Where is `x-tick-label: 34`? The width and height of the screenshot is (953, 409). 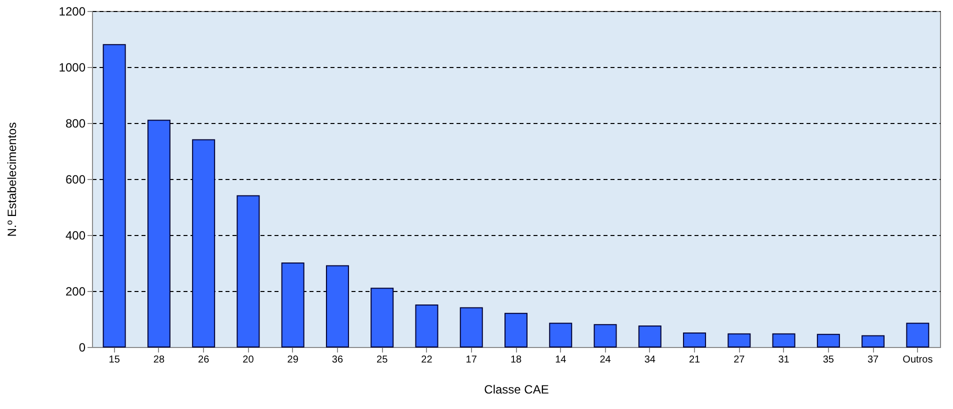 x-tick-label: 34 is located at coordinates (650, 360).